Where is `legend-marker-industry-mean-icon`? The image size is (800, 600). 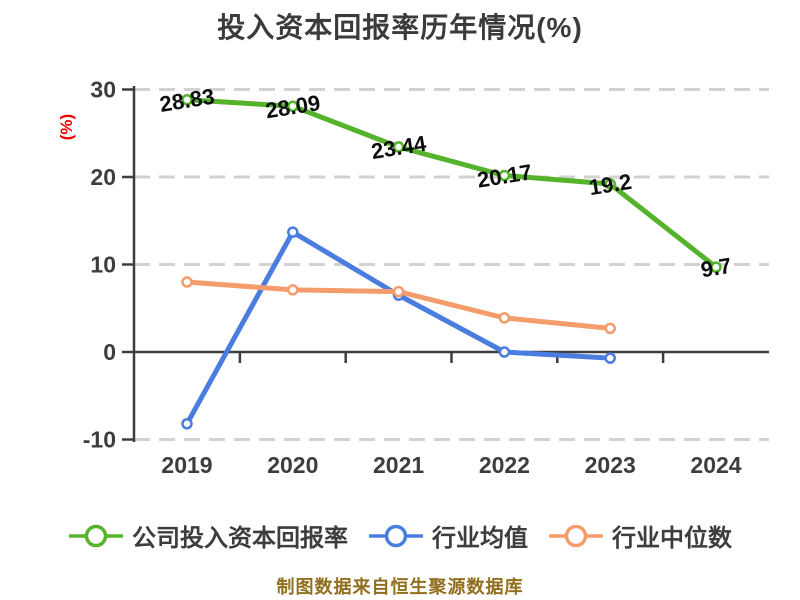 legend-marker-industry-mean-icon is located at coordinates (396, 535).